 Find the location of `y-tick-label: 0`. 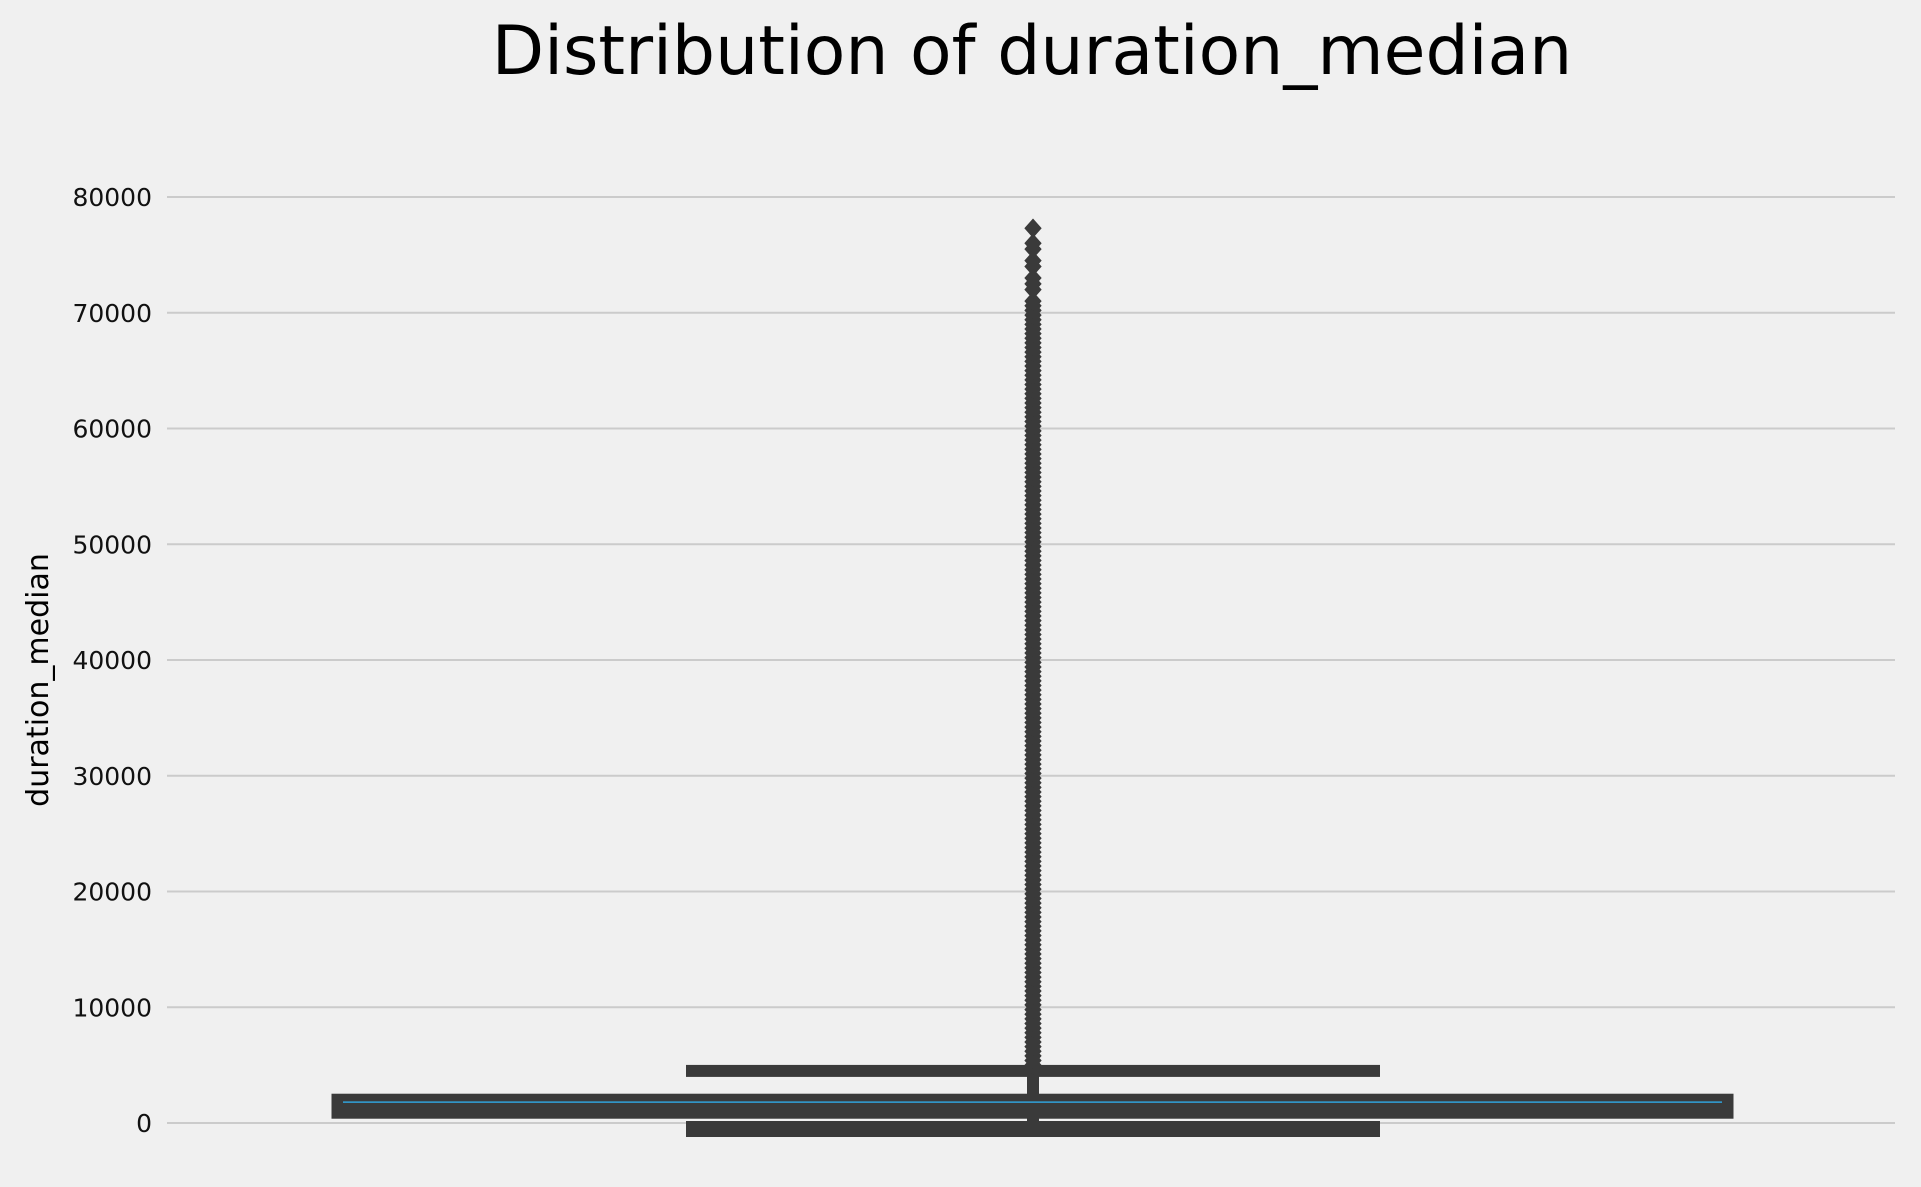

y-tick-label: 0 is located at coordinates (144, 1123).